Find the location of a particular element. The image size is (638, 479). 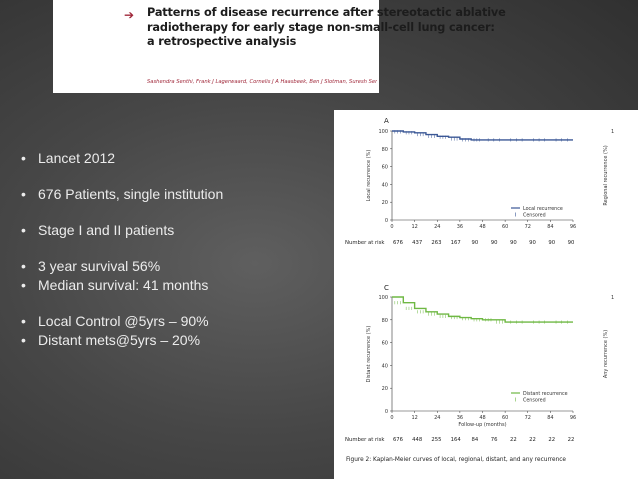

panel-letter: C is located at coordinates (386, 288).